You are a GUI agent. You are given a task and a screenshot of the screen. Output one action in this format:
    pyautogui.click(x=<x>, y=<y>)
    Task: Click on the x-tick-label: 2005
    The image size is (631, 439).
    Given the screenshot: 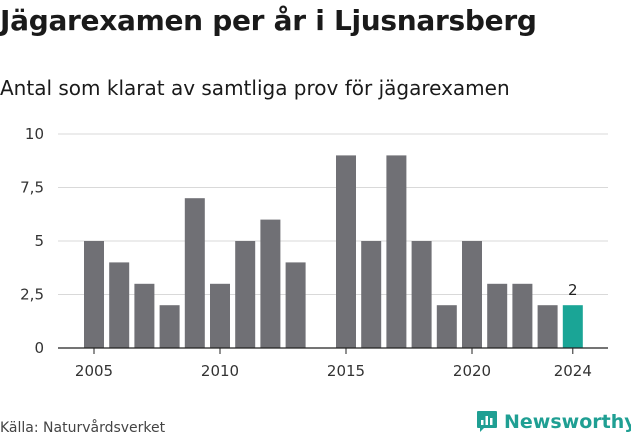 What is the action you would take?
    pyautogui.click(x=94, y=371)
    